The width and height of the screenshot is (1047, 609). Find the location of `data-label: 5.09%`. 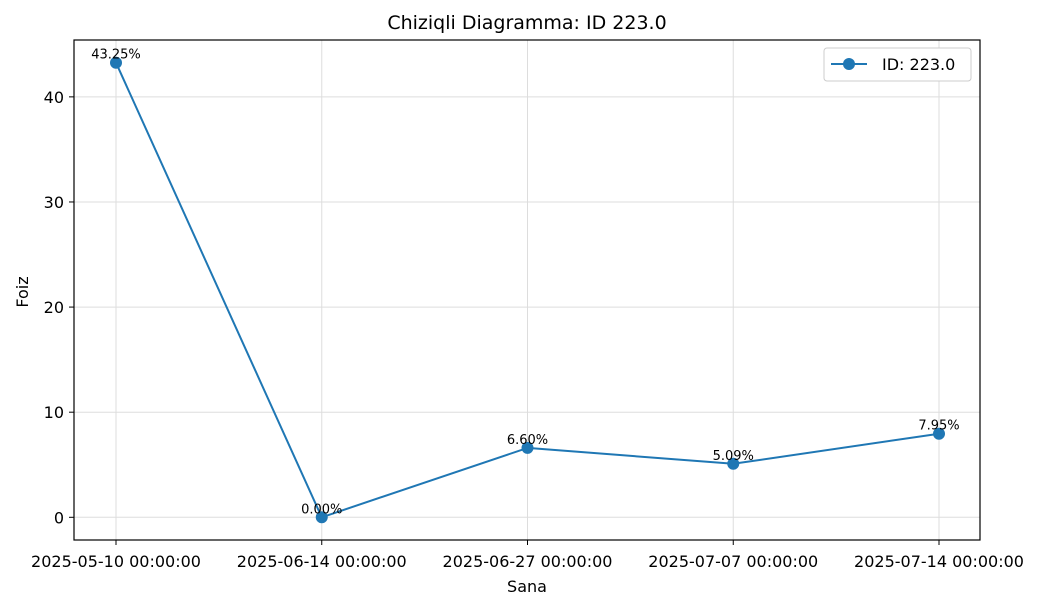

data-label: 5.09% is located at coordinates (733, 456).